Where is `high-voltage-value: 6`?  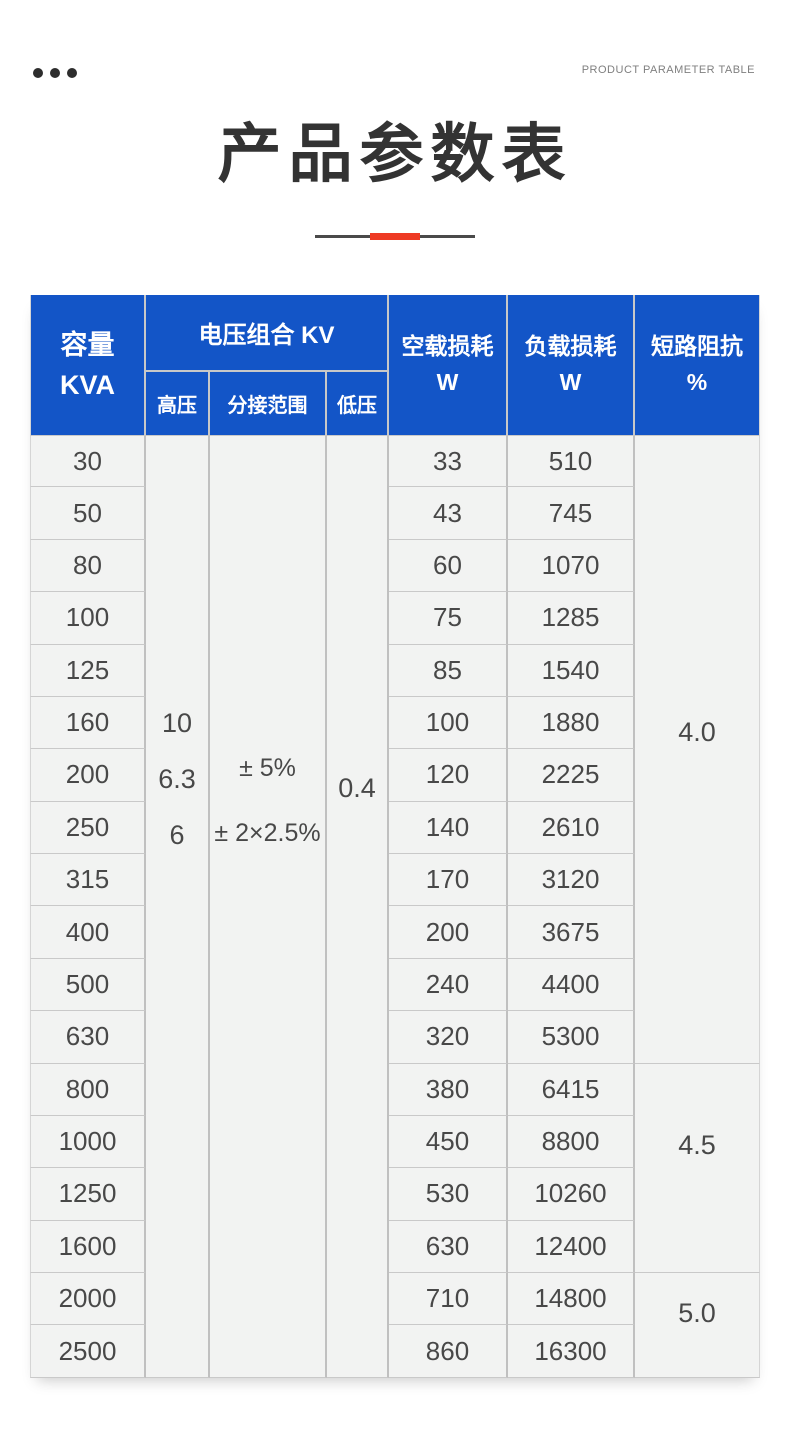 high-voltage-value: 6 is located at coordinates (177, 835).